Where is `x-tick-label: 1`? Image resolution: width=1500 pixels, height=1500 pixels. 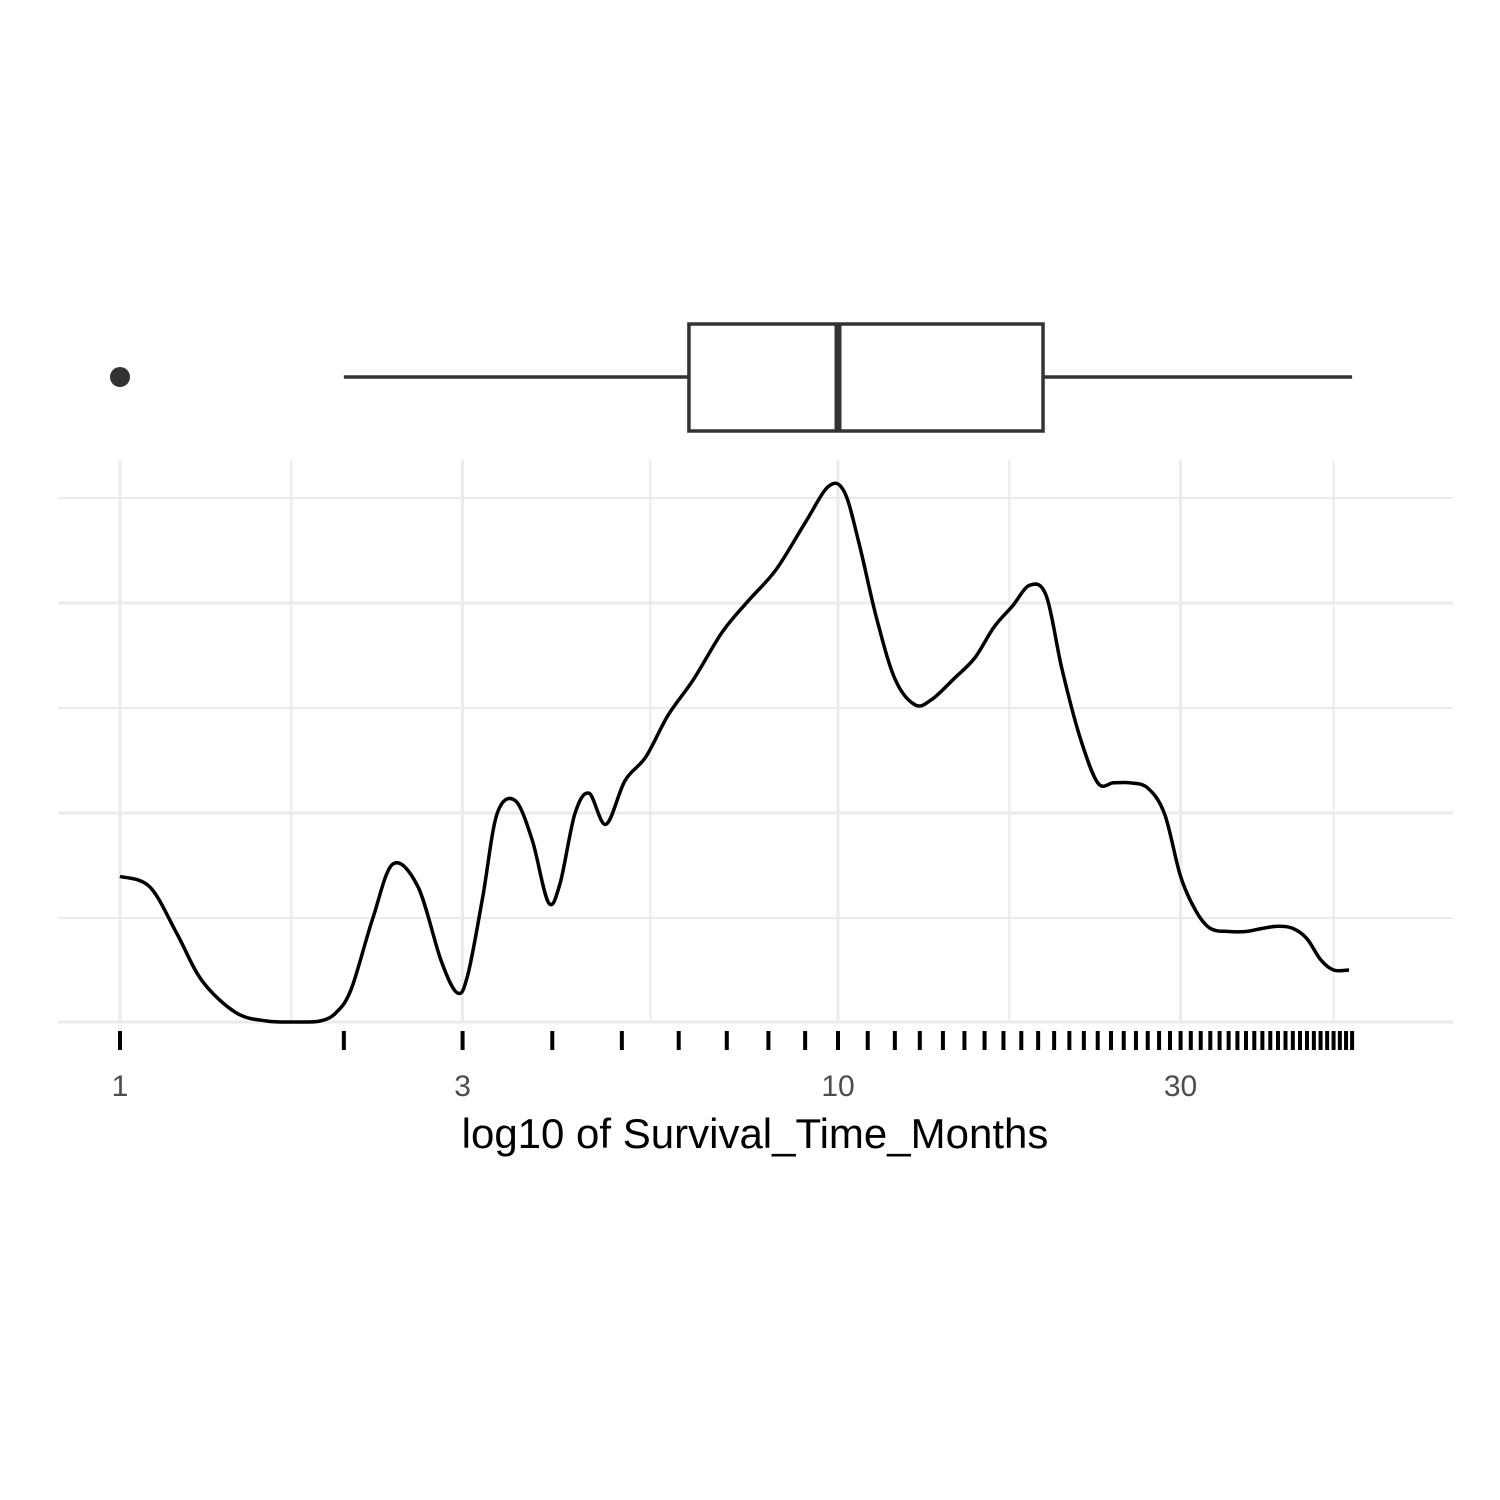
x-tick-label: 1 is located at coordinates (120, 1086).